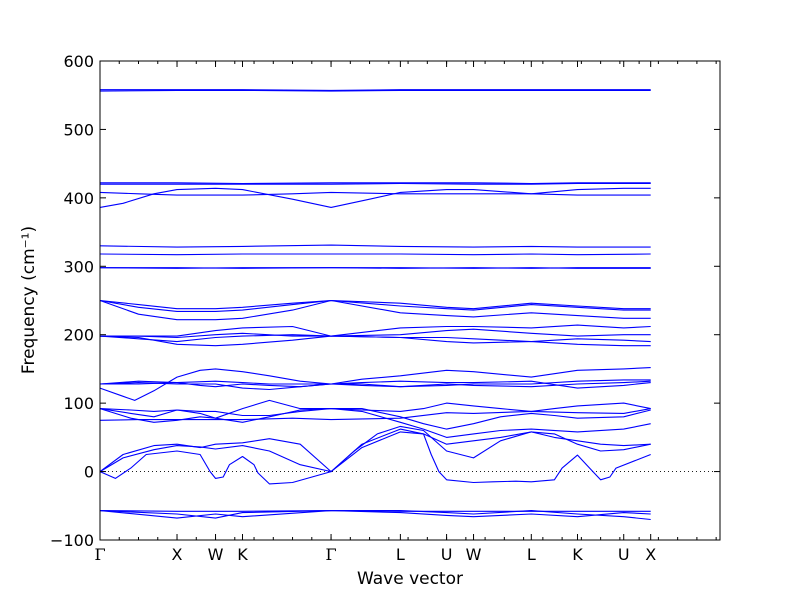 Image resolution: width=800 pixels, height=600 pixels. I want to click on y-tick-label: 300, so click(78, 266).